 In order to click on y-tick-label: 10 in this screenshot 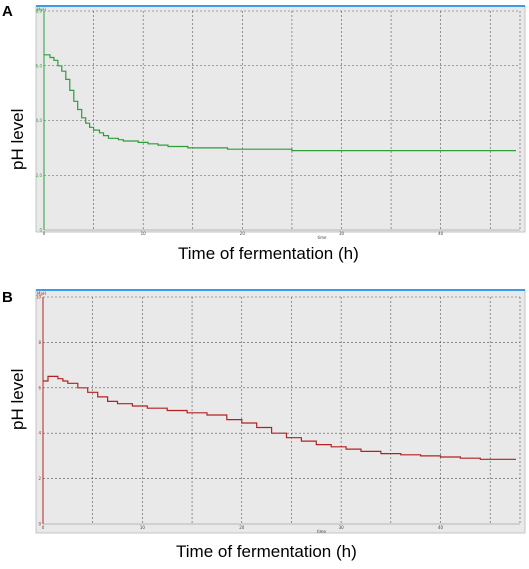, I will do `click(39, 297)`.